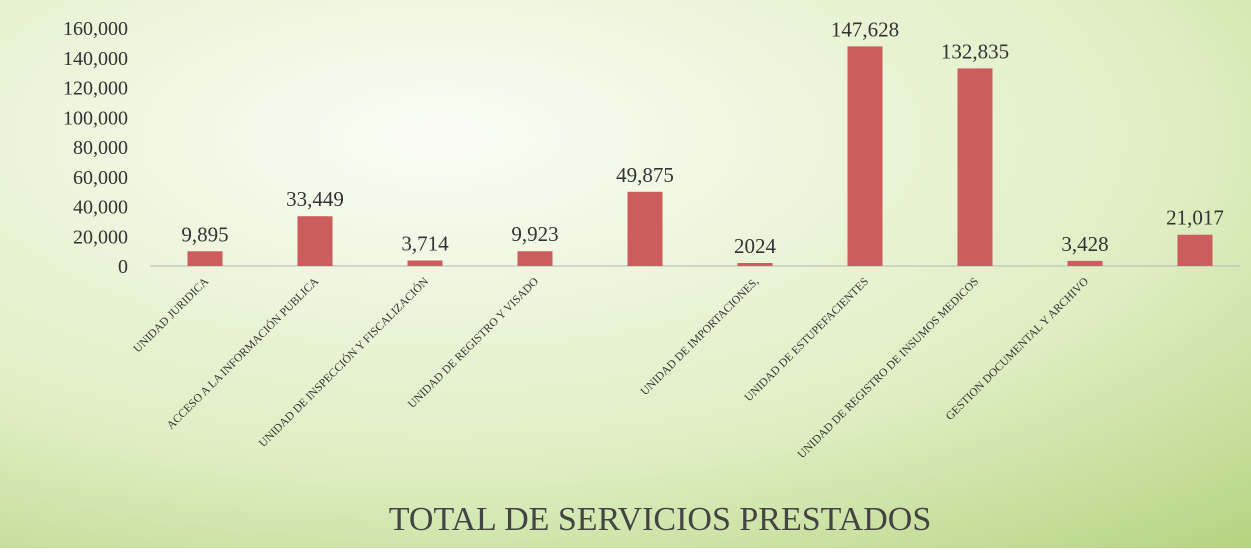  Describe the element at coordinates (100, 208) in the screenshot. I see `y-tick-label: 40,000` at that location.